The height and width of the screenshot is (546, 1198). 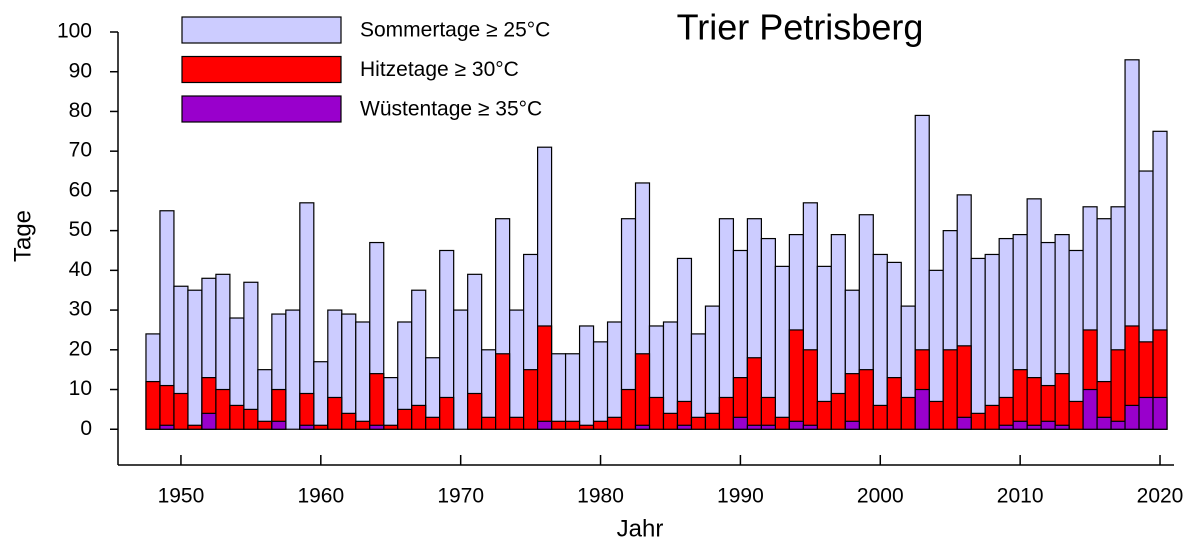 I want to click on y-tick-label: 0, so click(x=86, y=428).